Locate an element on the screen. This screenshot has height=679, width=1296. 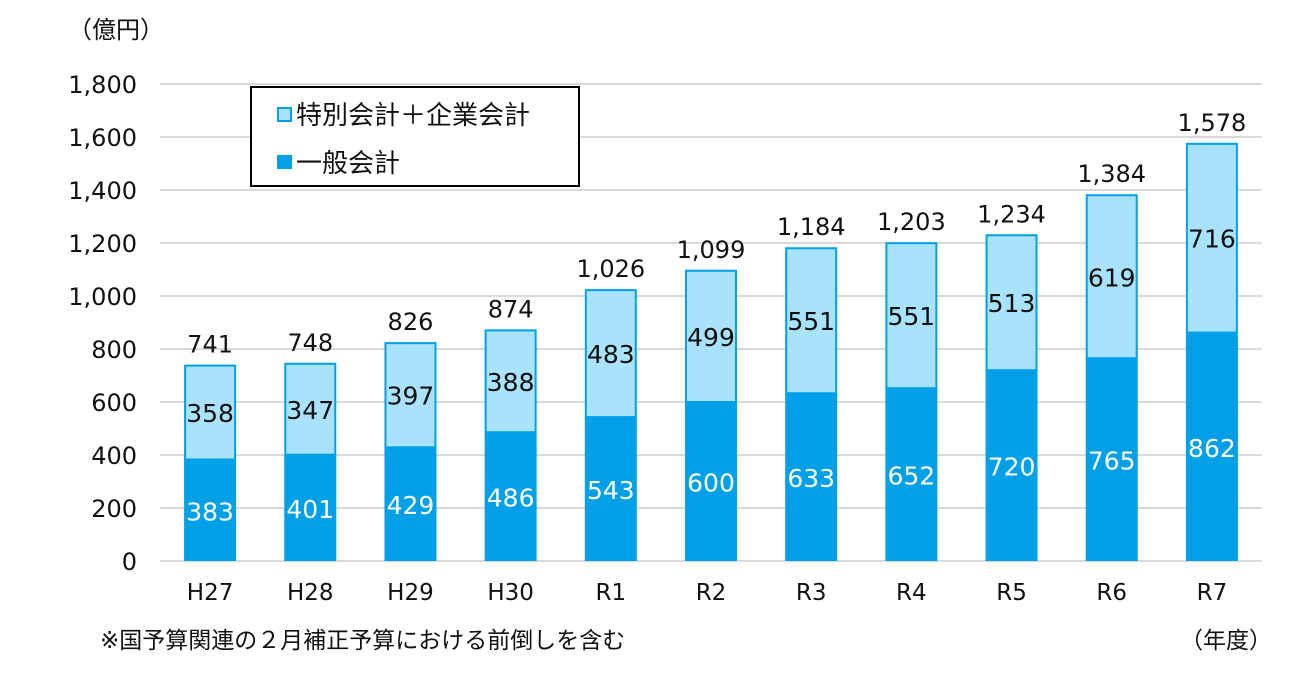
data-label-special: 347 is located at coordinates (310, 410).